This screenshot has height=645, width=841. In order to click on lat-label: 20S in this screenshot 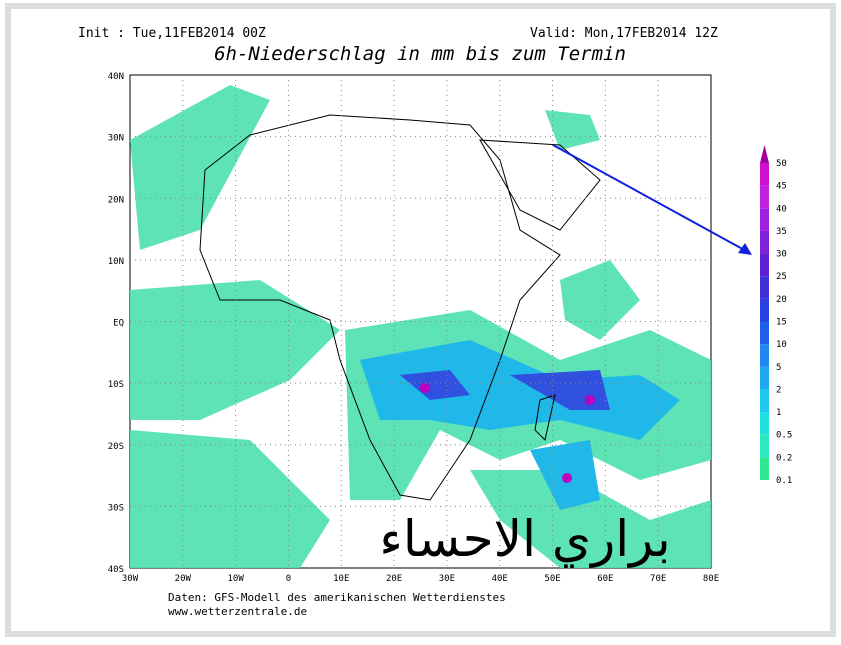, I will do `click(116, 447)`.